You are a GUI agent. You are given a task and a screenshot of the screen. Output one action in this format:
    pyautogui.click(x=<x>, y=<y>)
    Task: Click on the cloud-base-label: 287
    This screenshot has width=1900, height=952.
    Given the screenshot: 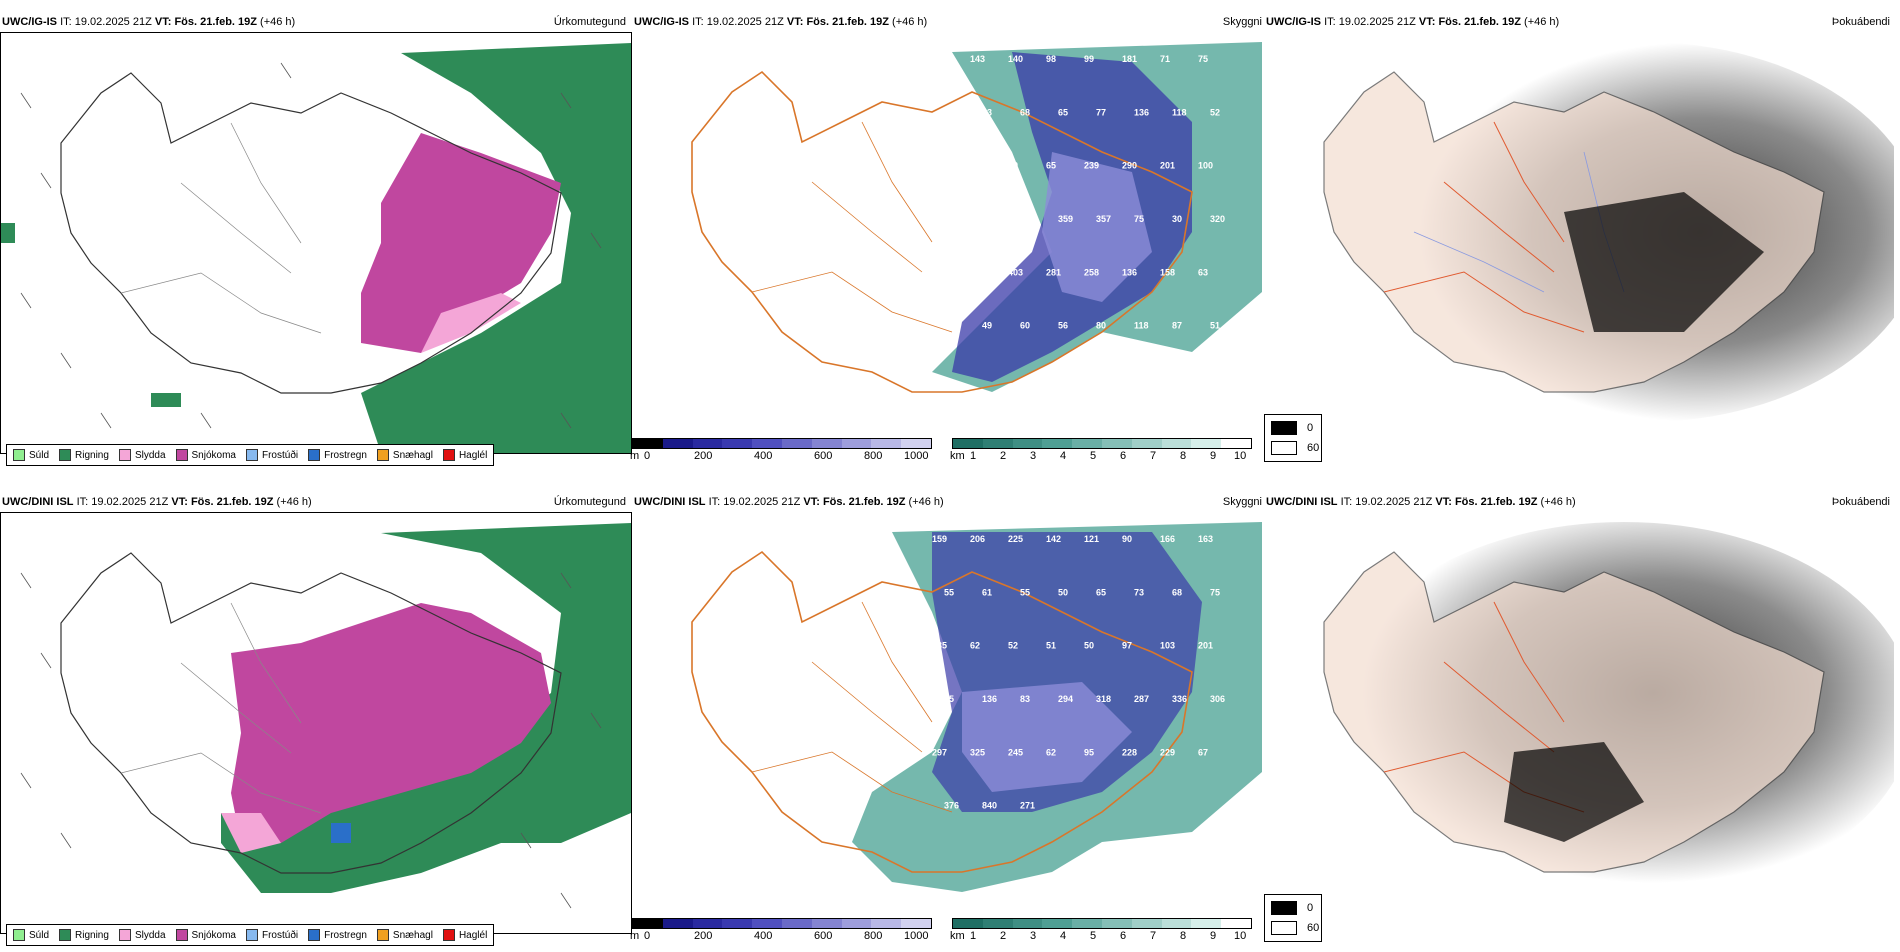 What is the action you would take?
    pyautogui.click(x=1141, y=699)
    